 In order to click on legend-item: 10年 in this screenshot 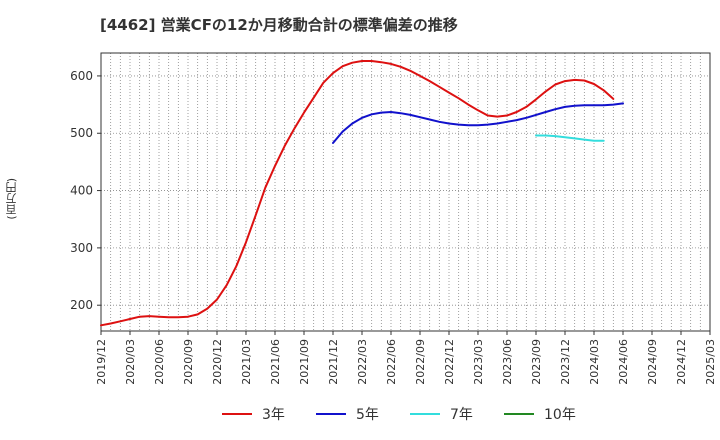, I will do `click(540, 414)`.